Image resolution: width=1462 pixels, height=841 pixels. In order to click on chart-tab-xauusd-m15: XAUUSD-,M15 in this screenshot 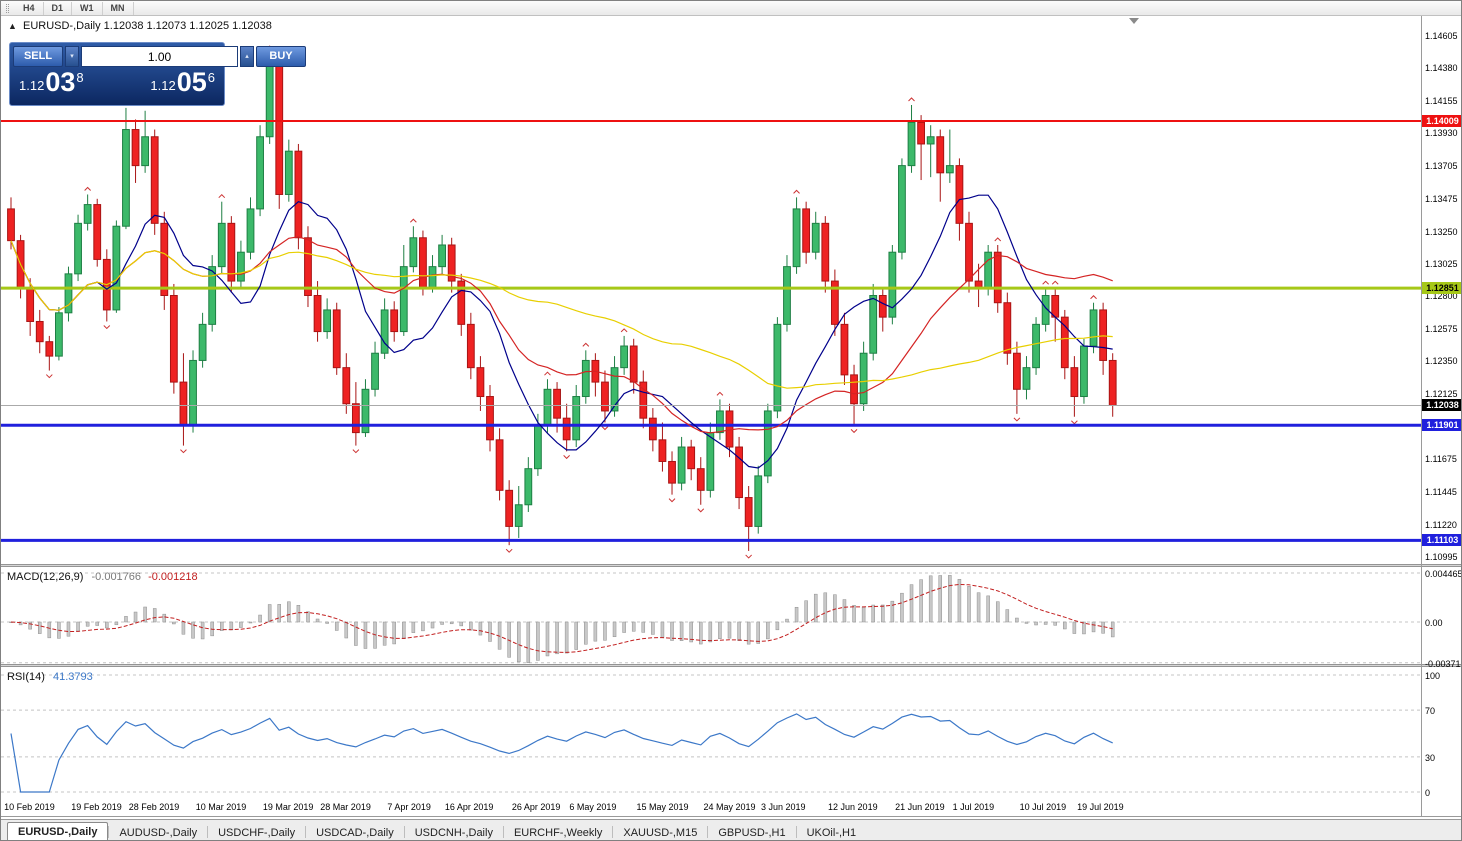, I will do `click(660, 833)`.